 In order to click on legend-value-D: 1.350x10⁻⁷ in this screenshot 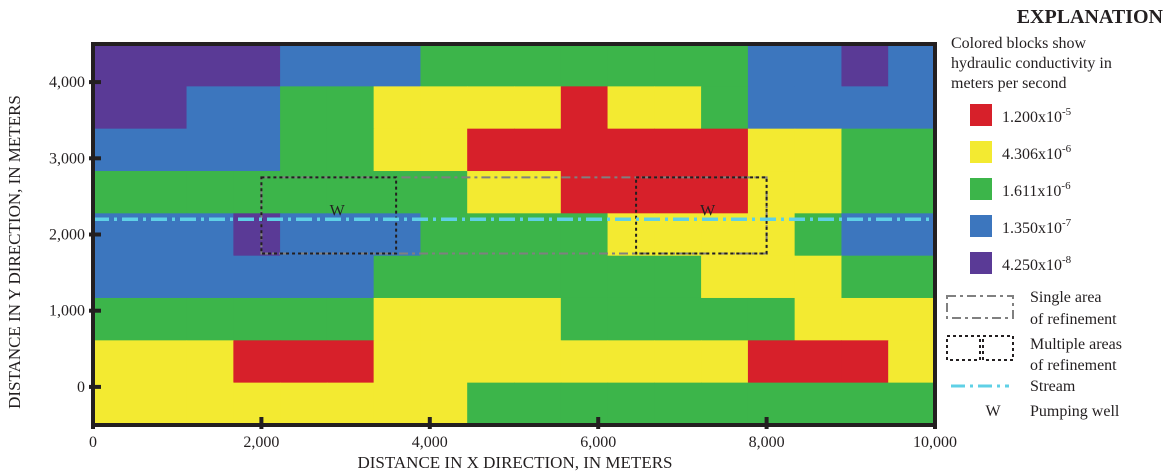, I will do `click(1037, 227)`.